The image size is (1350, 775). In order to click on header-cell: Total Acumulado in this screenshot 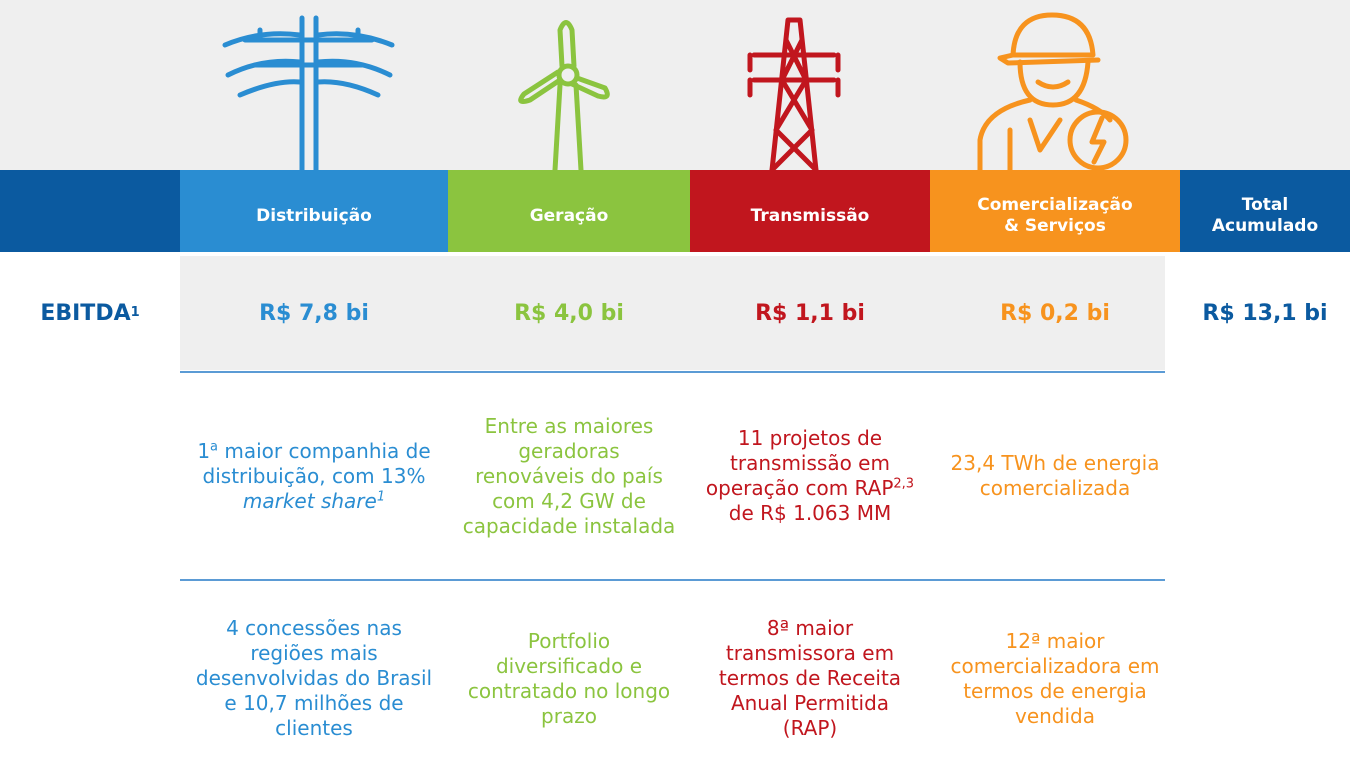, I will do `click(1265, 211)`.